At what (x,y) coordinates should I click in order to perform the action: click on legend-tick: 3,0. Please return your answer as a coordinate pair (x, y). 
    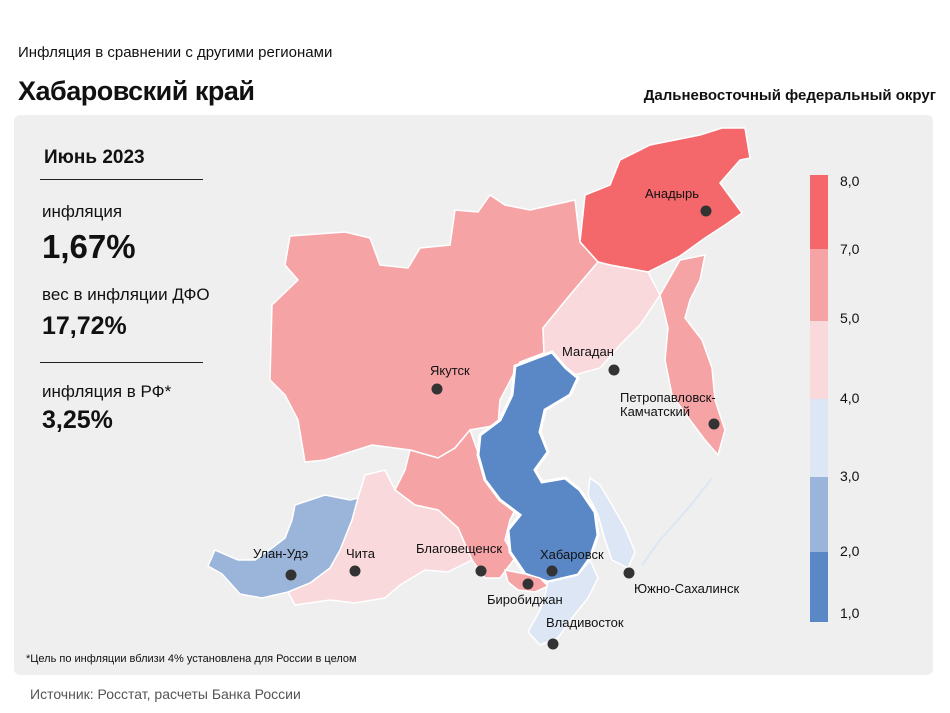
    Looking at the image, I should click on (850, 476).